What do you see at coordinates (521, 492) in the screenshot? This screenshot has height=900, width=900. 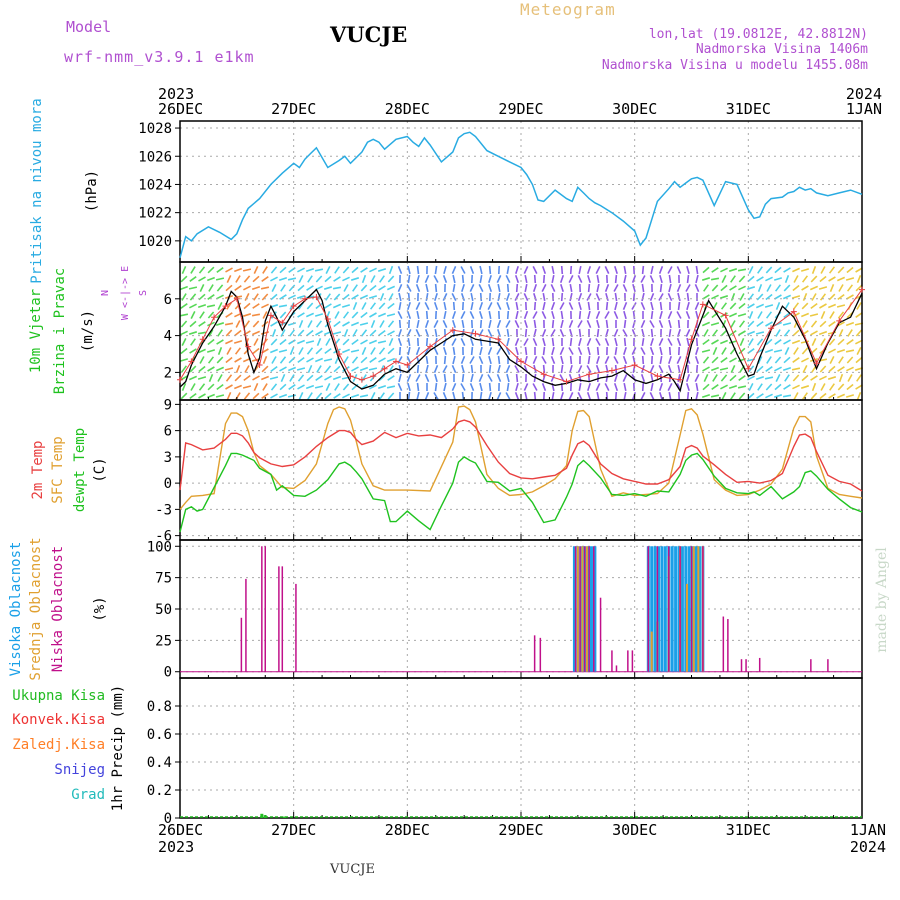 I see `dewpt-temp-line` at bounding box center [521, 492].